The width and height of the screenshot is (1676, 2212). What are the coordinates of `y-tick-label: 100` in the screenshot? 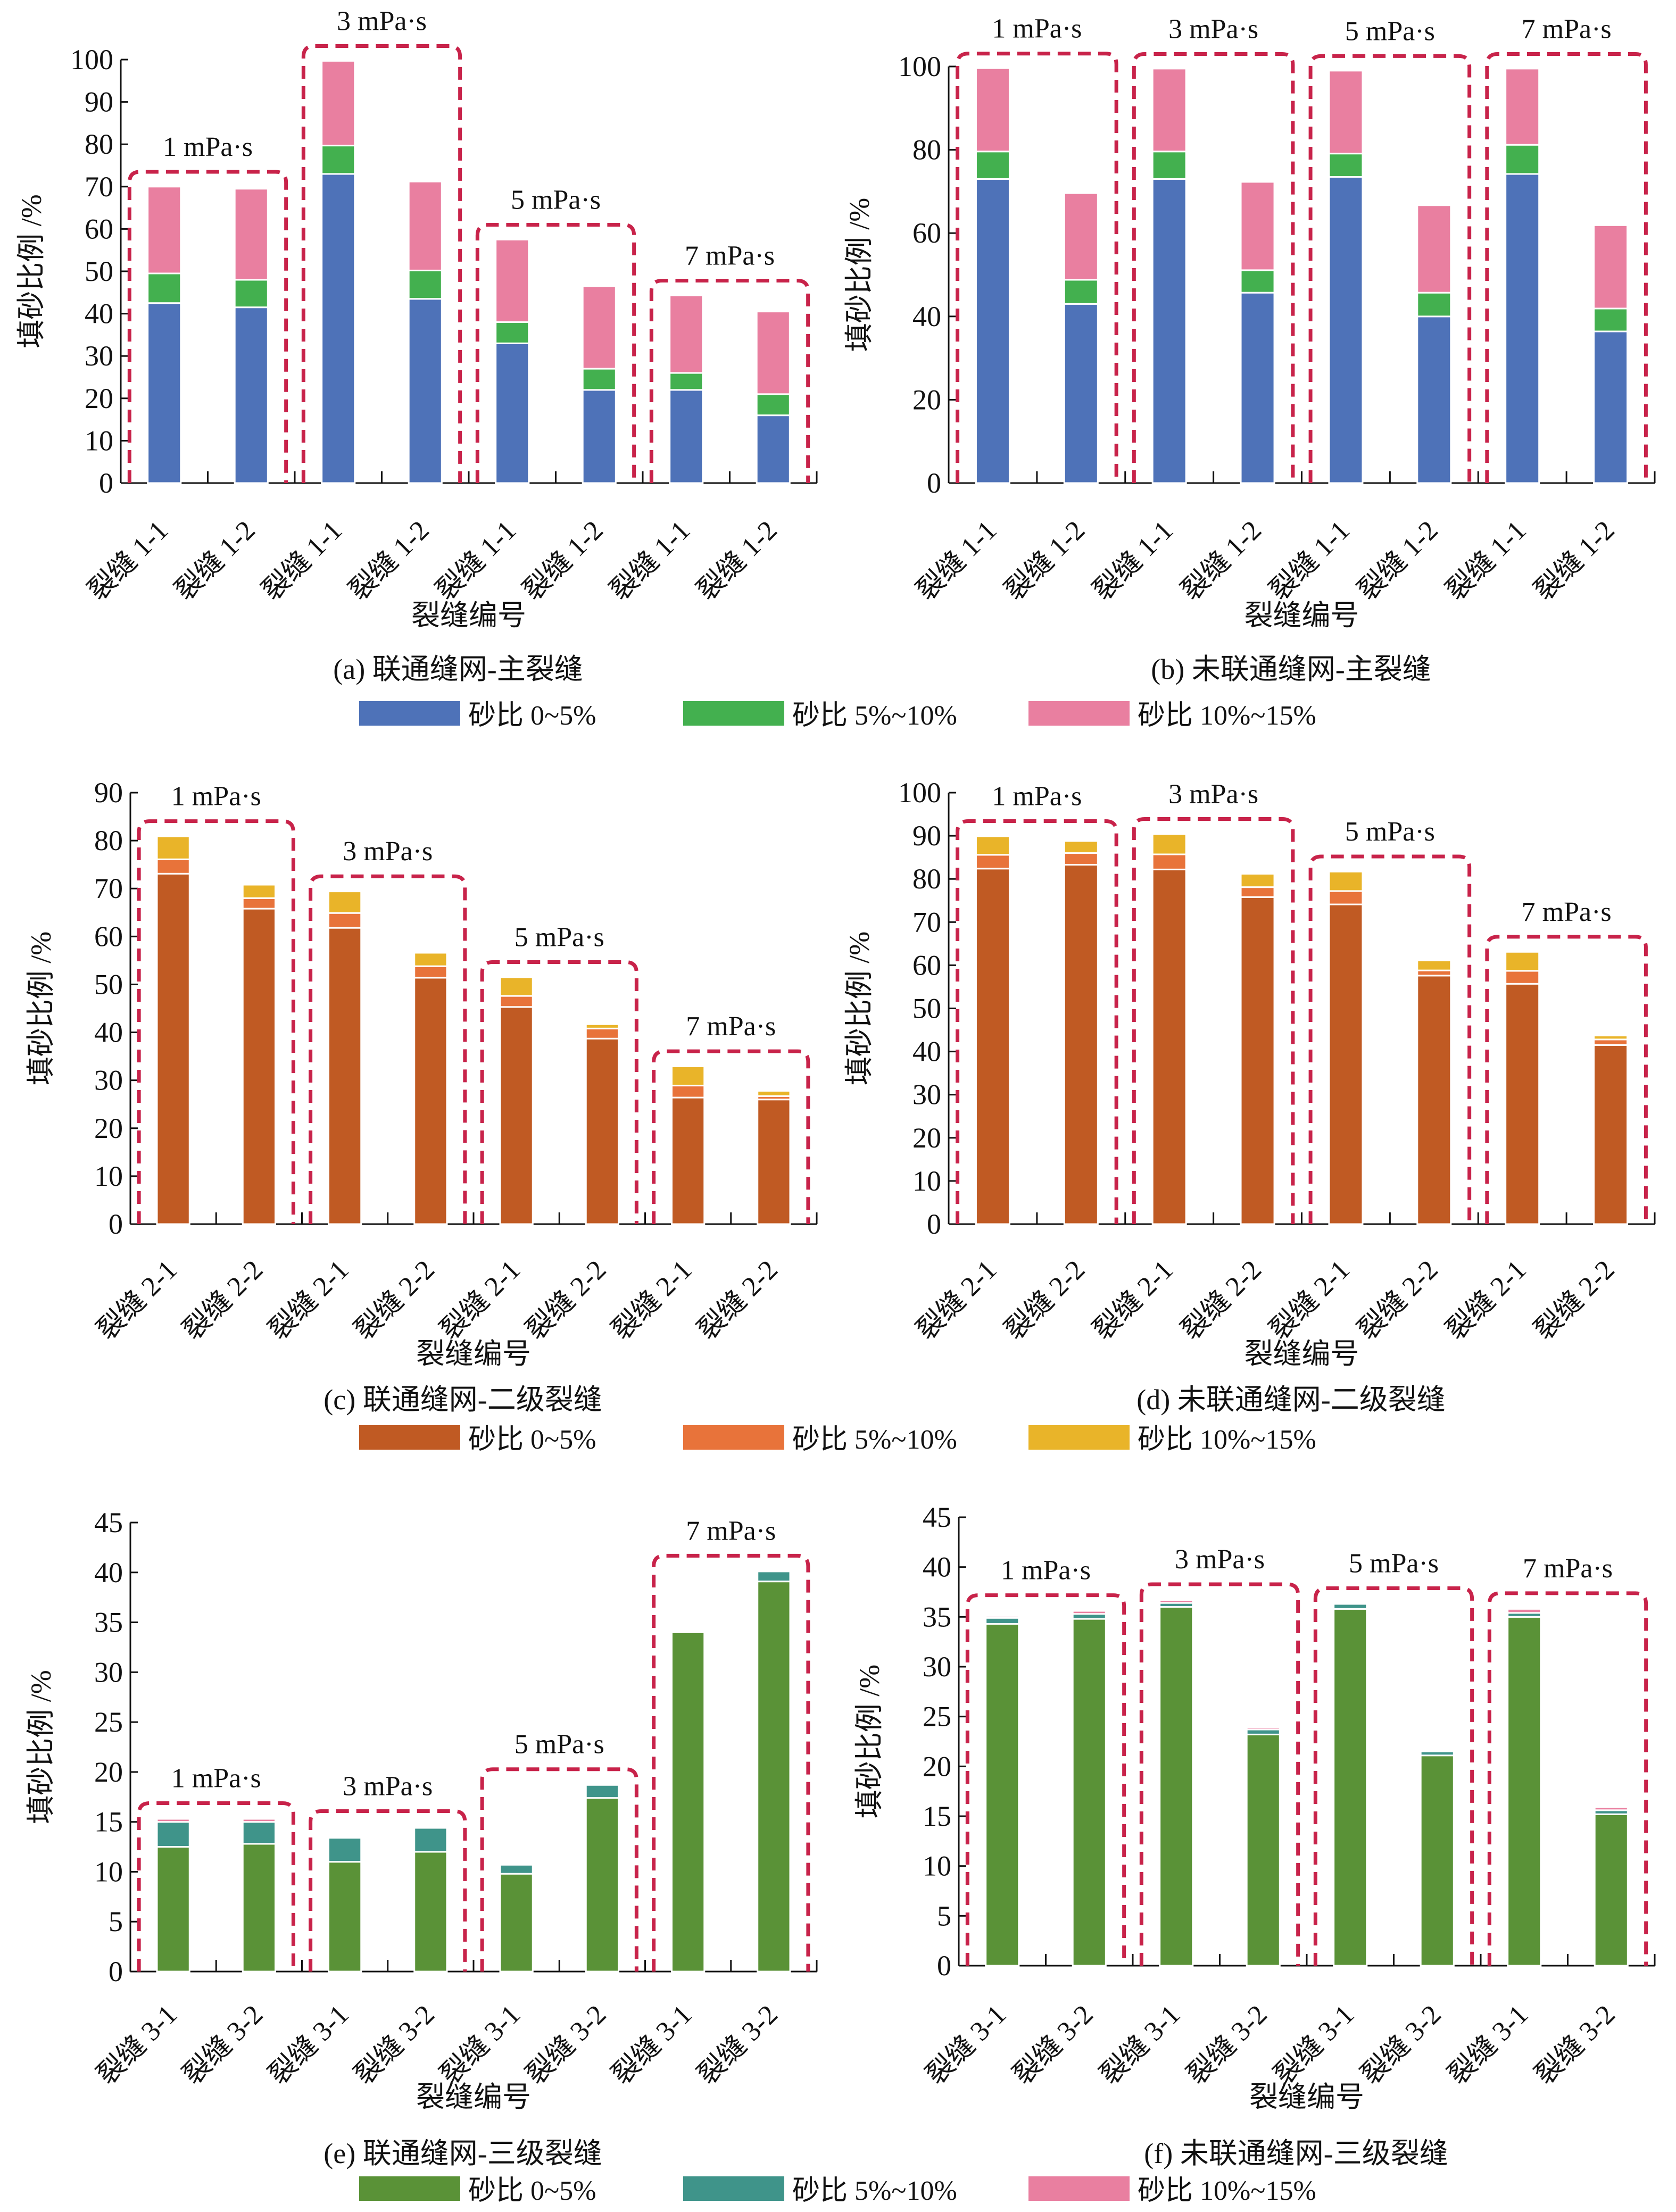 It's located at (91, 60).